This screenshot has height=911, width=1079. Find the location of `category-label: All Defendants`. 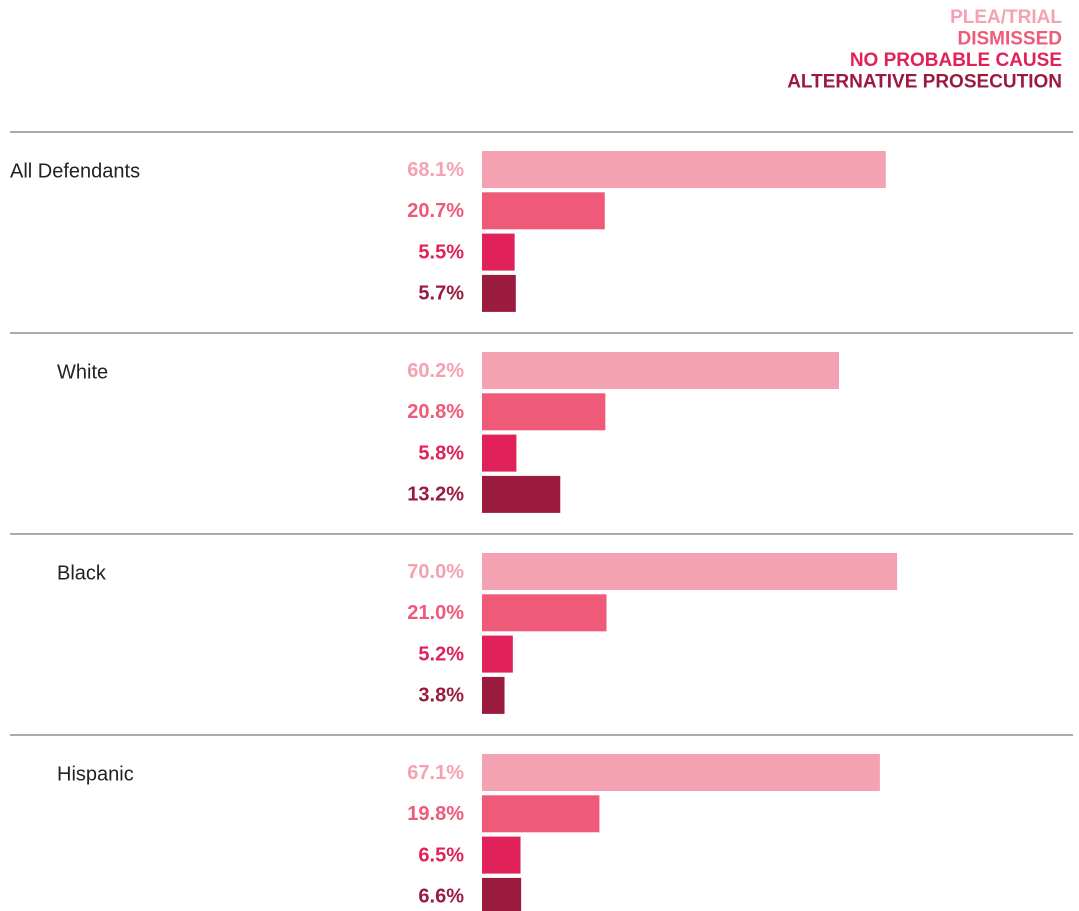

category-label: All Defendants is located at coordinates (75, 171).